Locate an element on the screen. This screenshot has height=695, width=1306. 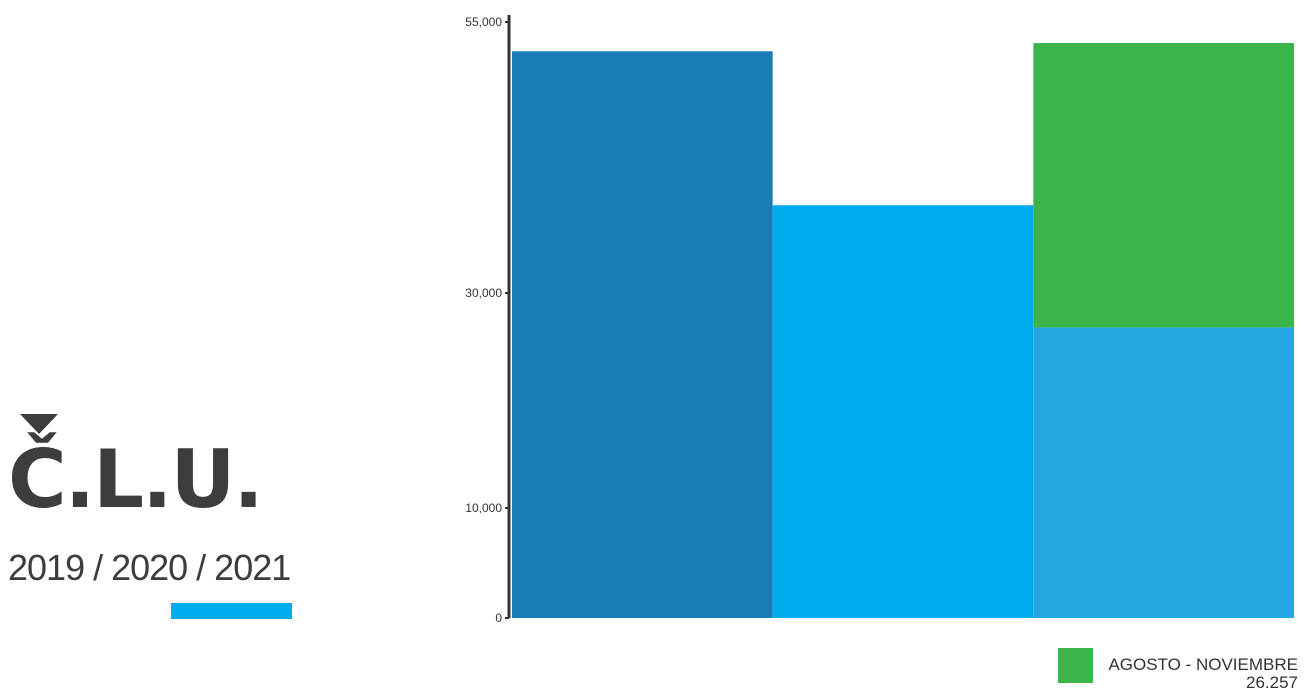
y-tick-label: 30,000 is located at coordinates (483, 293).